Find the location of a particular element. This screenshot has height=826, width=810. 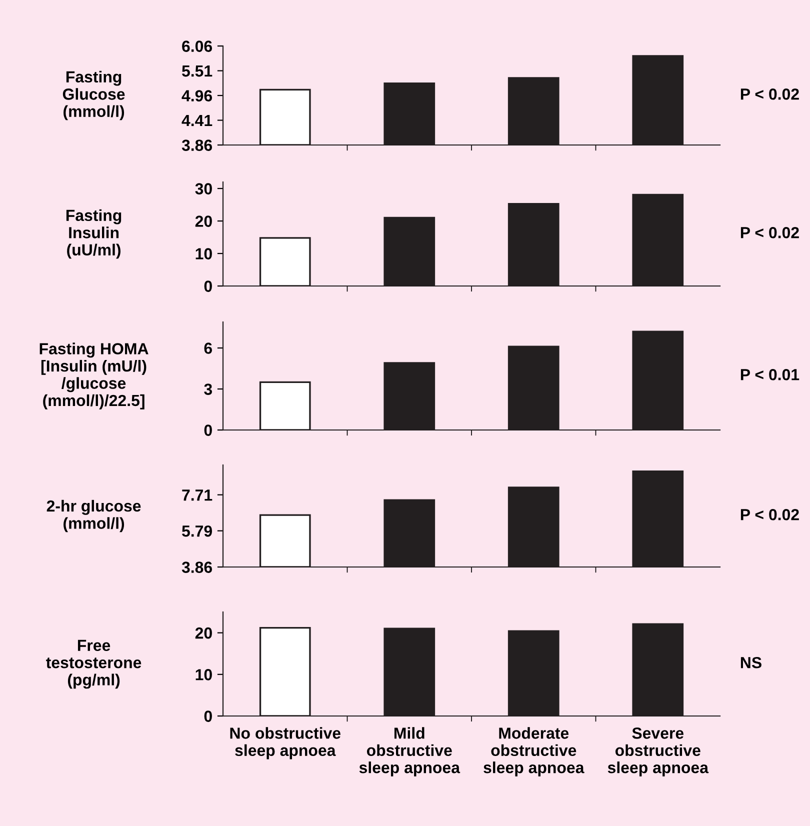

x-tick-label: Moderate obstructive sleep apnoea is located at coordinates (534, 751).